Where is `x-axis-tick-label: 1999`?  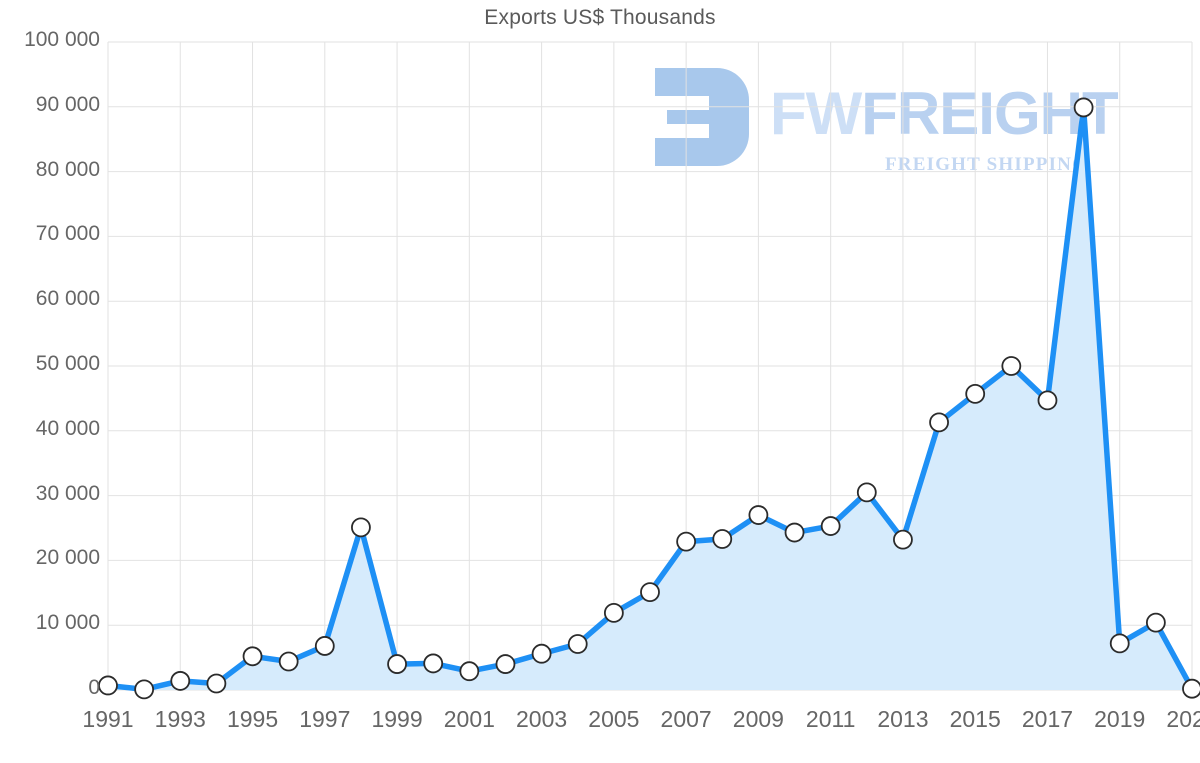
x-axis-tick-label: 1999 is located at coordinates (397, 719).